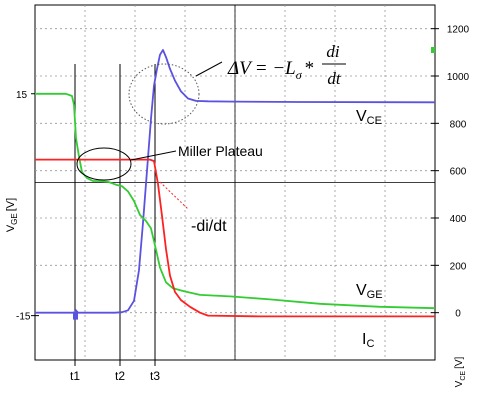 Image resolution: width=481 pixels, height=406 pixels. I want to click on overshoot-equation: ΔV = −Lσ * di dt, so click(286, 65).